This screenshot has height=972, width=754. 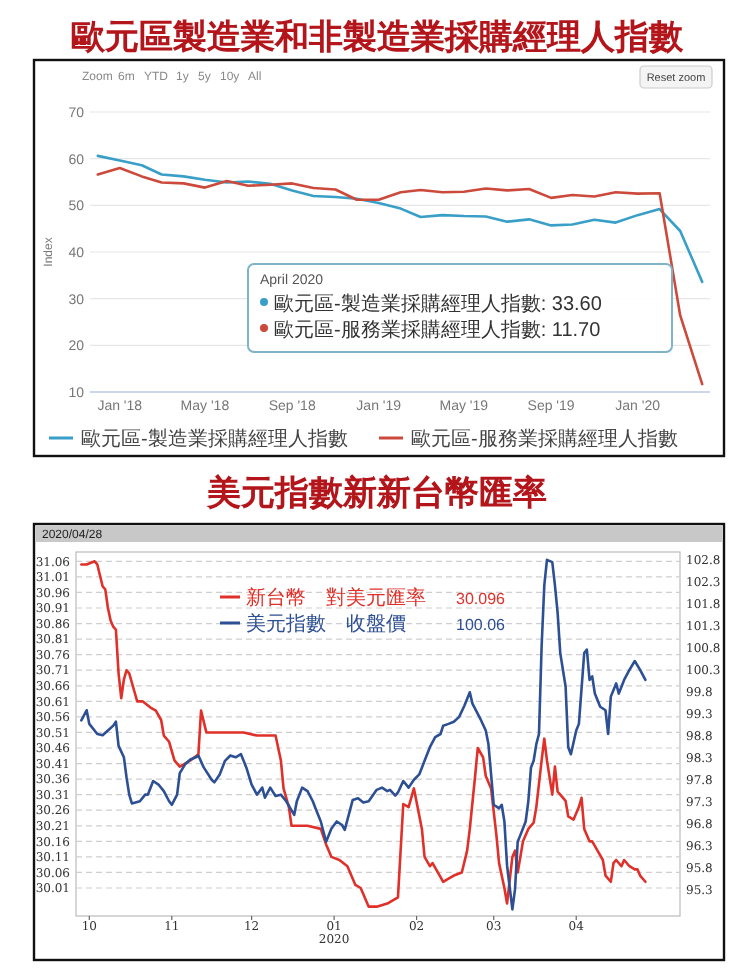 What do you see at coordinates (544, 439) in the screenshot?
I see `legend-label: 歐元區-服務業採購經理人指數` at bounding box center [544, 439].